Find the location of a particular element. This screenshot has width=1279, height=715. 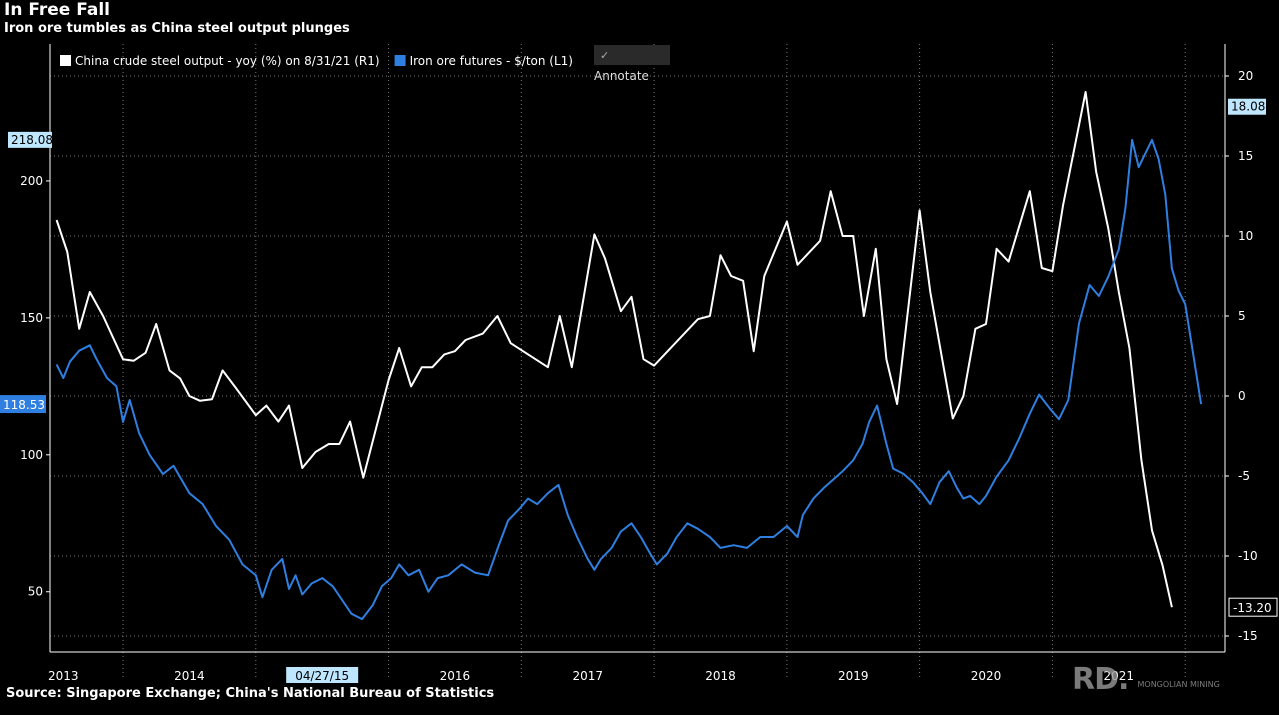

legend-swatch-iron is located at coordinates (400, 60).